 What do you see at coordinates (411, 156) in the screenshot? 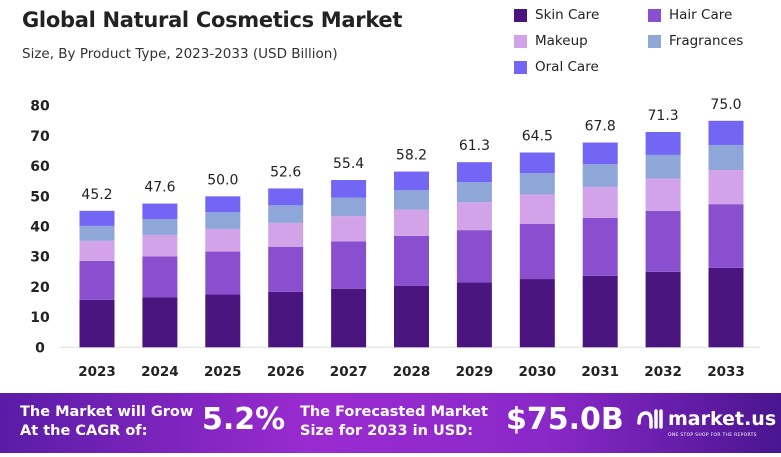
I see `total-data-label: 58.2` at bounding box center [411, 156].